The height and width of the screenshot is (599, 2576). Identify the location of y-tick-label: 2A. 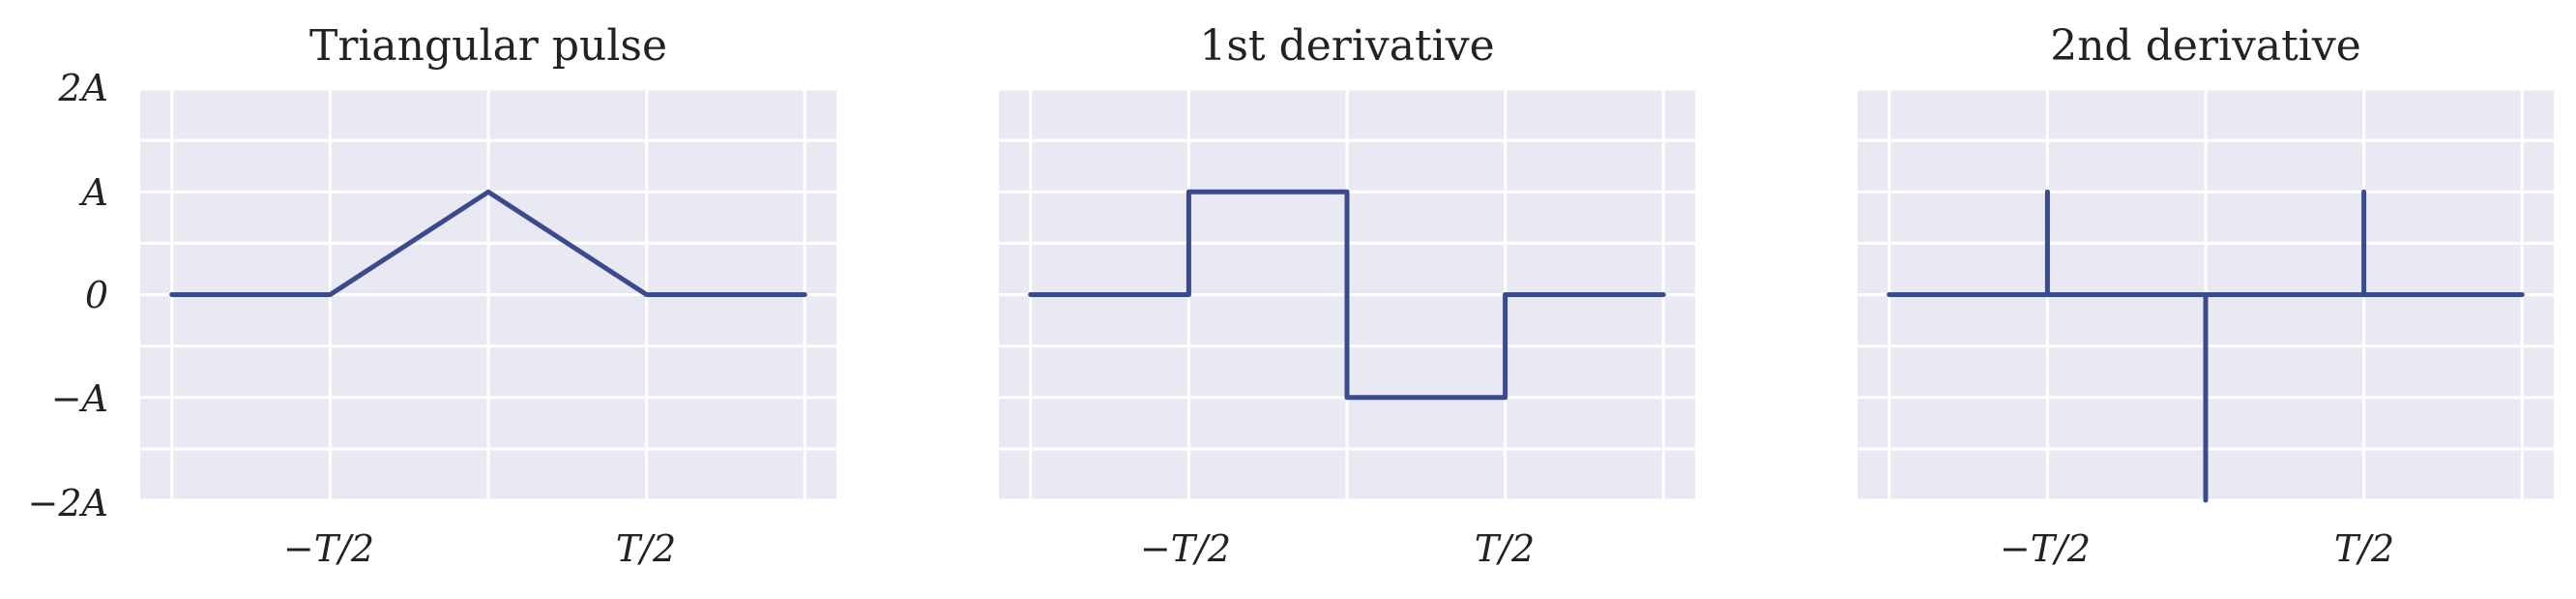
(82, 88).